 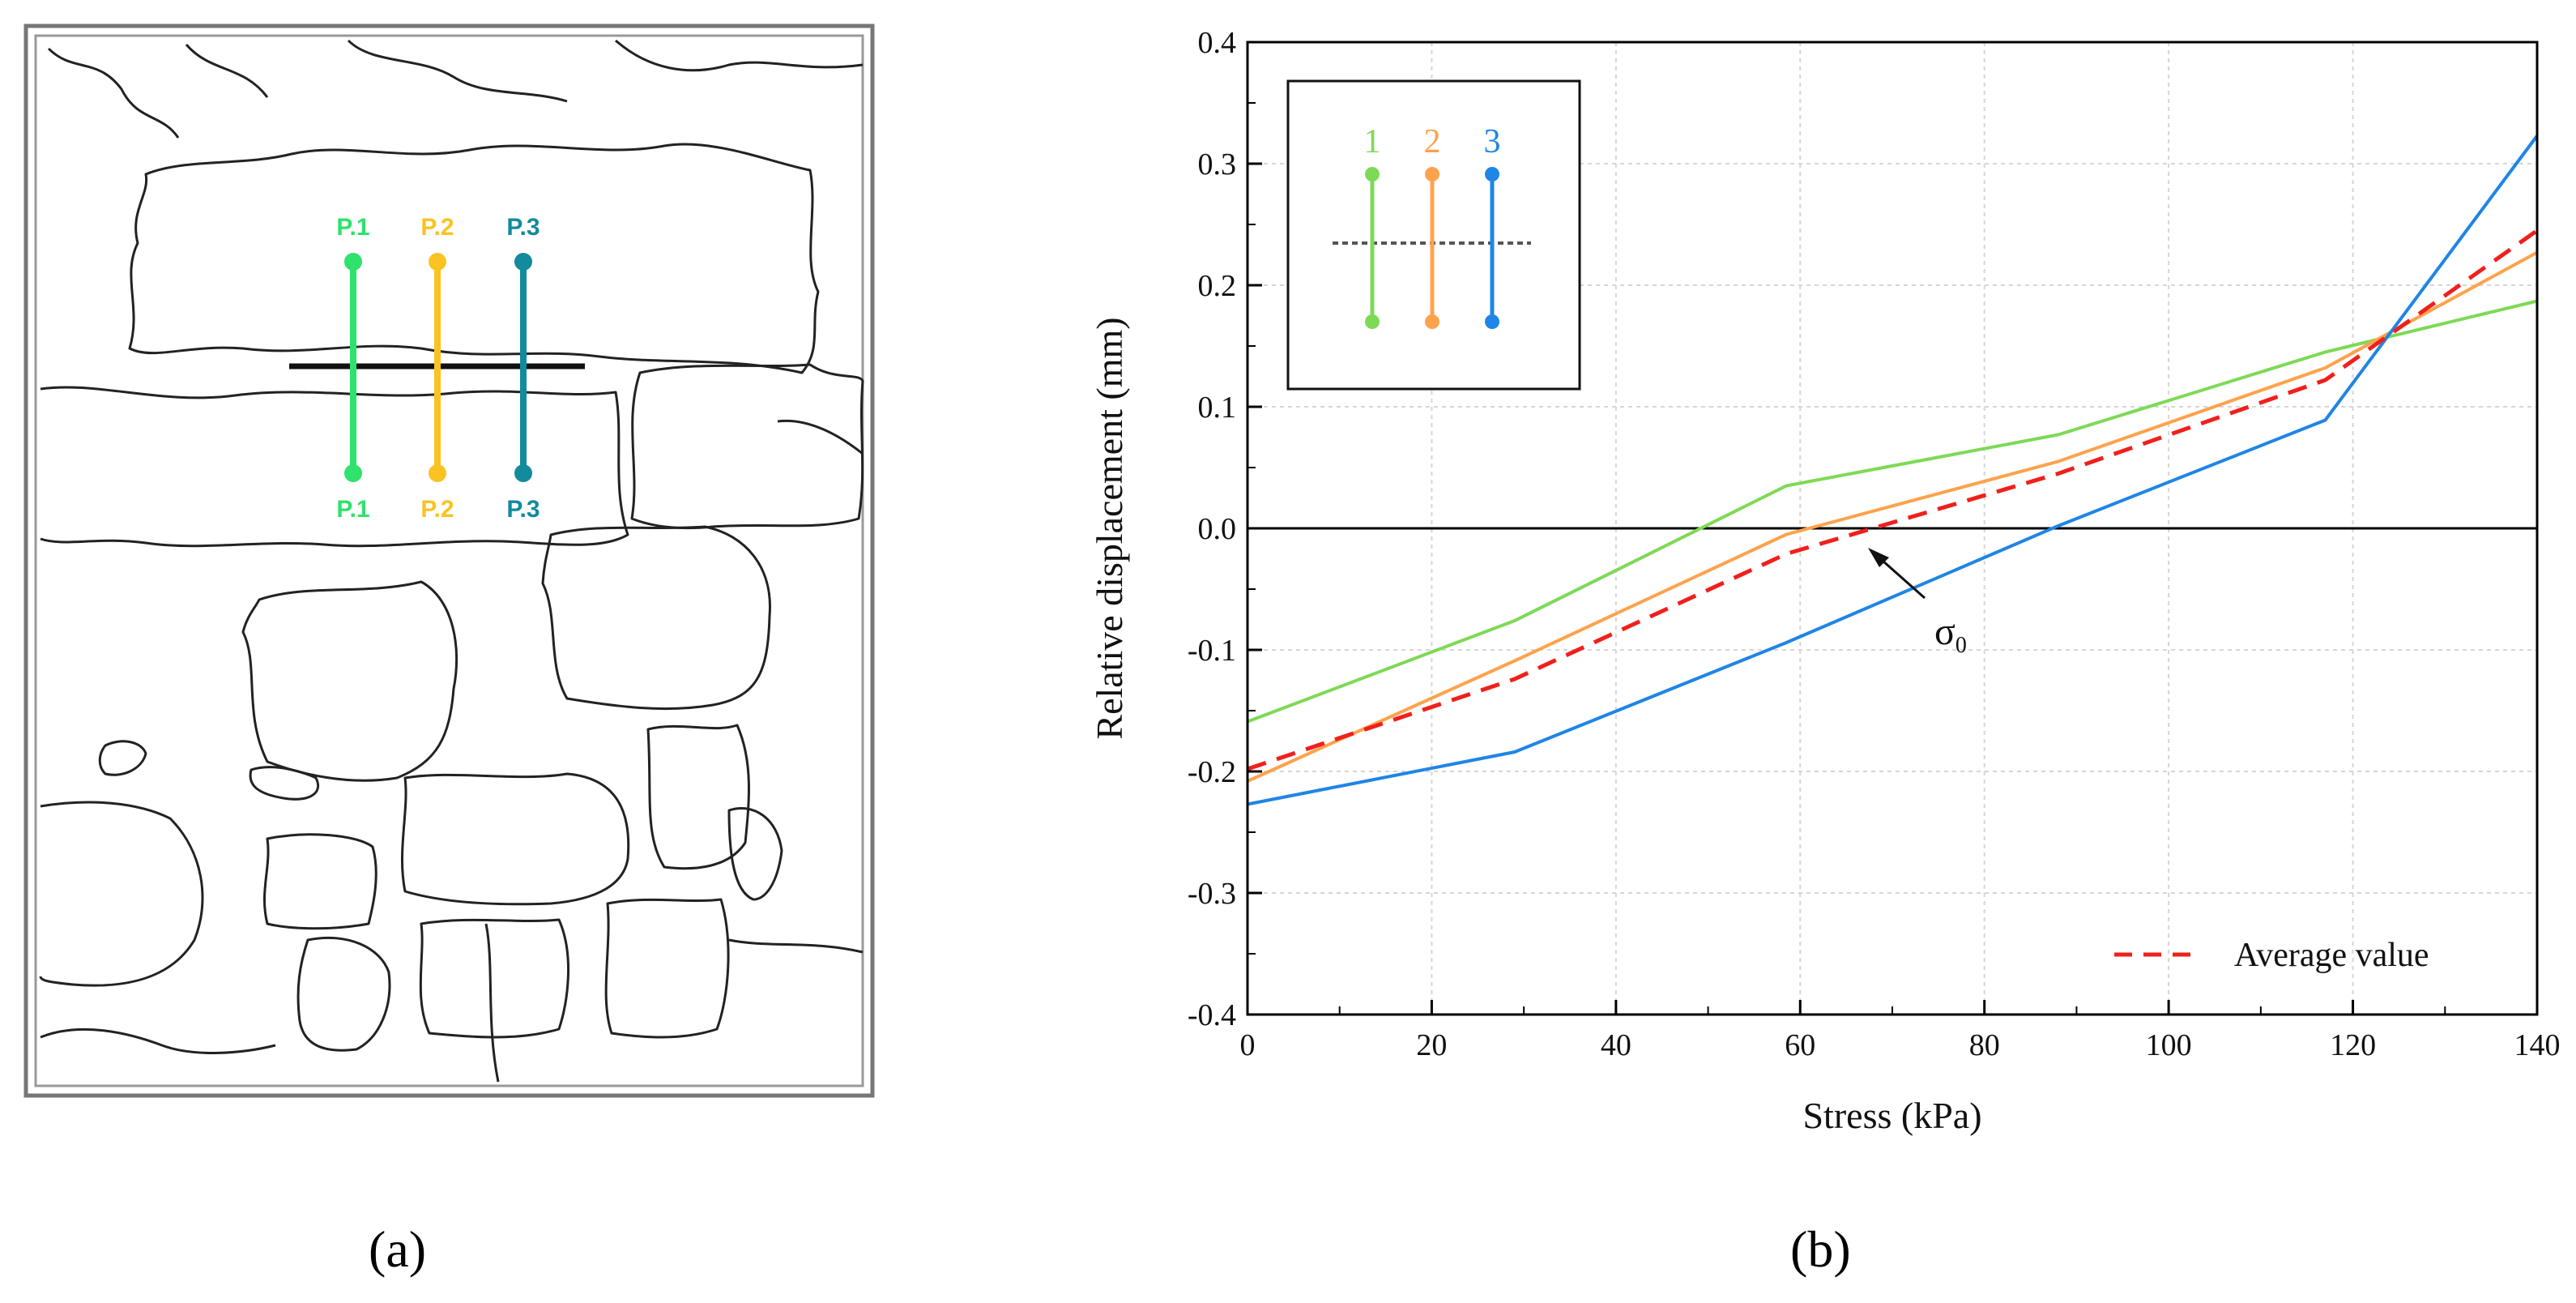 What do you see at coordinates (353, 367) in the screenshot?
I see `measurement-line-p1` at bounding box center [353, 367].